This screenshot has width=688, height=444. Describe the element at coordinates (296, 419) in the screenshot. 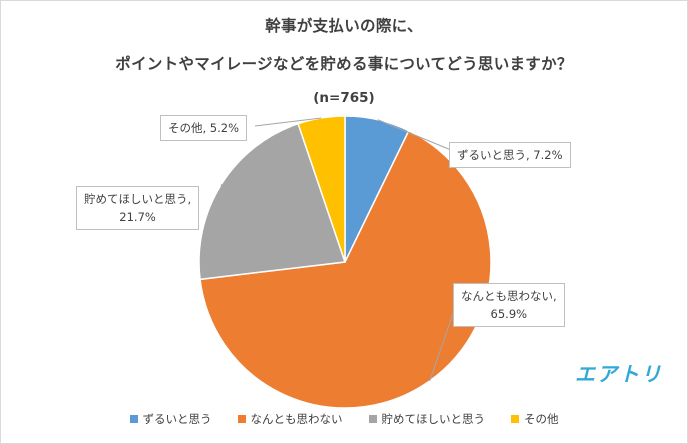

I see `legend-label: なんとも思わない` at that location.